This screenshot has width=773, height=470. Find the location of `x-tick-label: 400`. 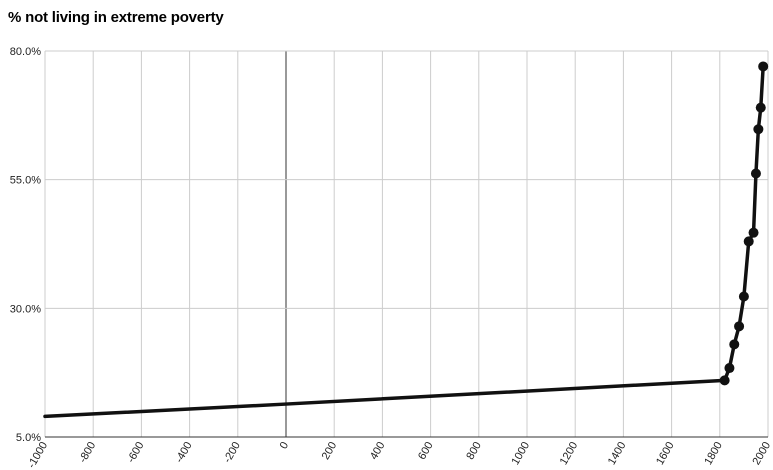

x-tick-label: 400 is located at coordinates (378, 451).